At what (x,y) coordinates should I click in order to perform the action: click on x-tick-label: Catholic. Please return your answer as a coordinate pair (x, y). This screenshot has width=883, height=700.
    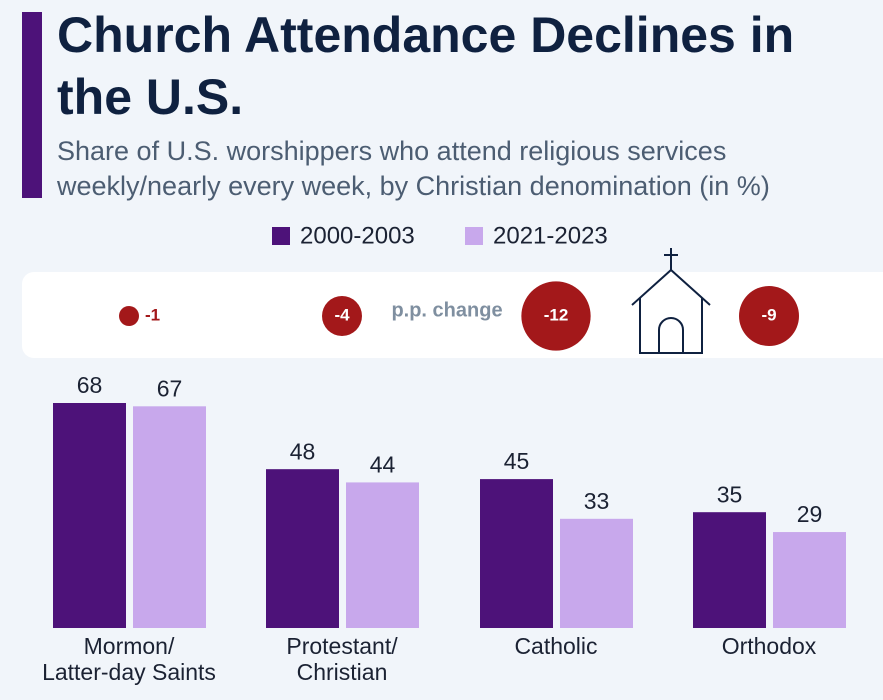
    Looking at the image, I should click on (556, 646).